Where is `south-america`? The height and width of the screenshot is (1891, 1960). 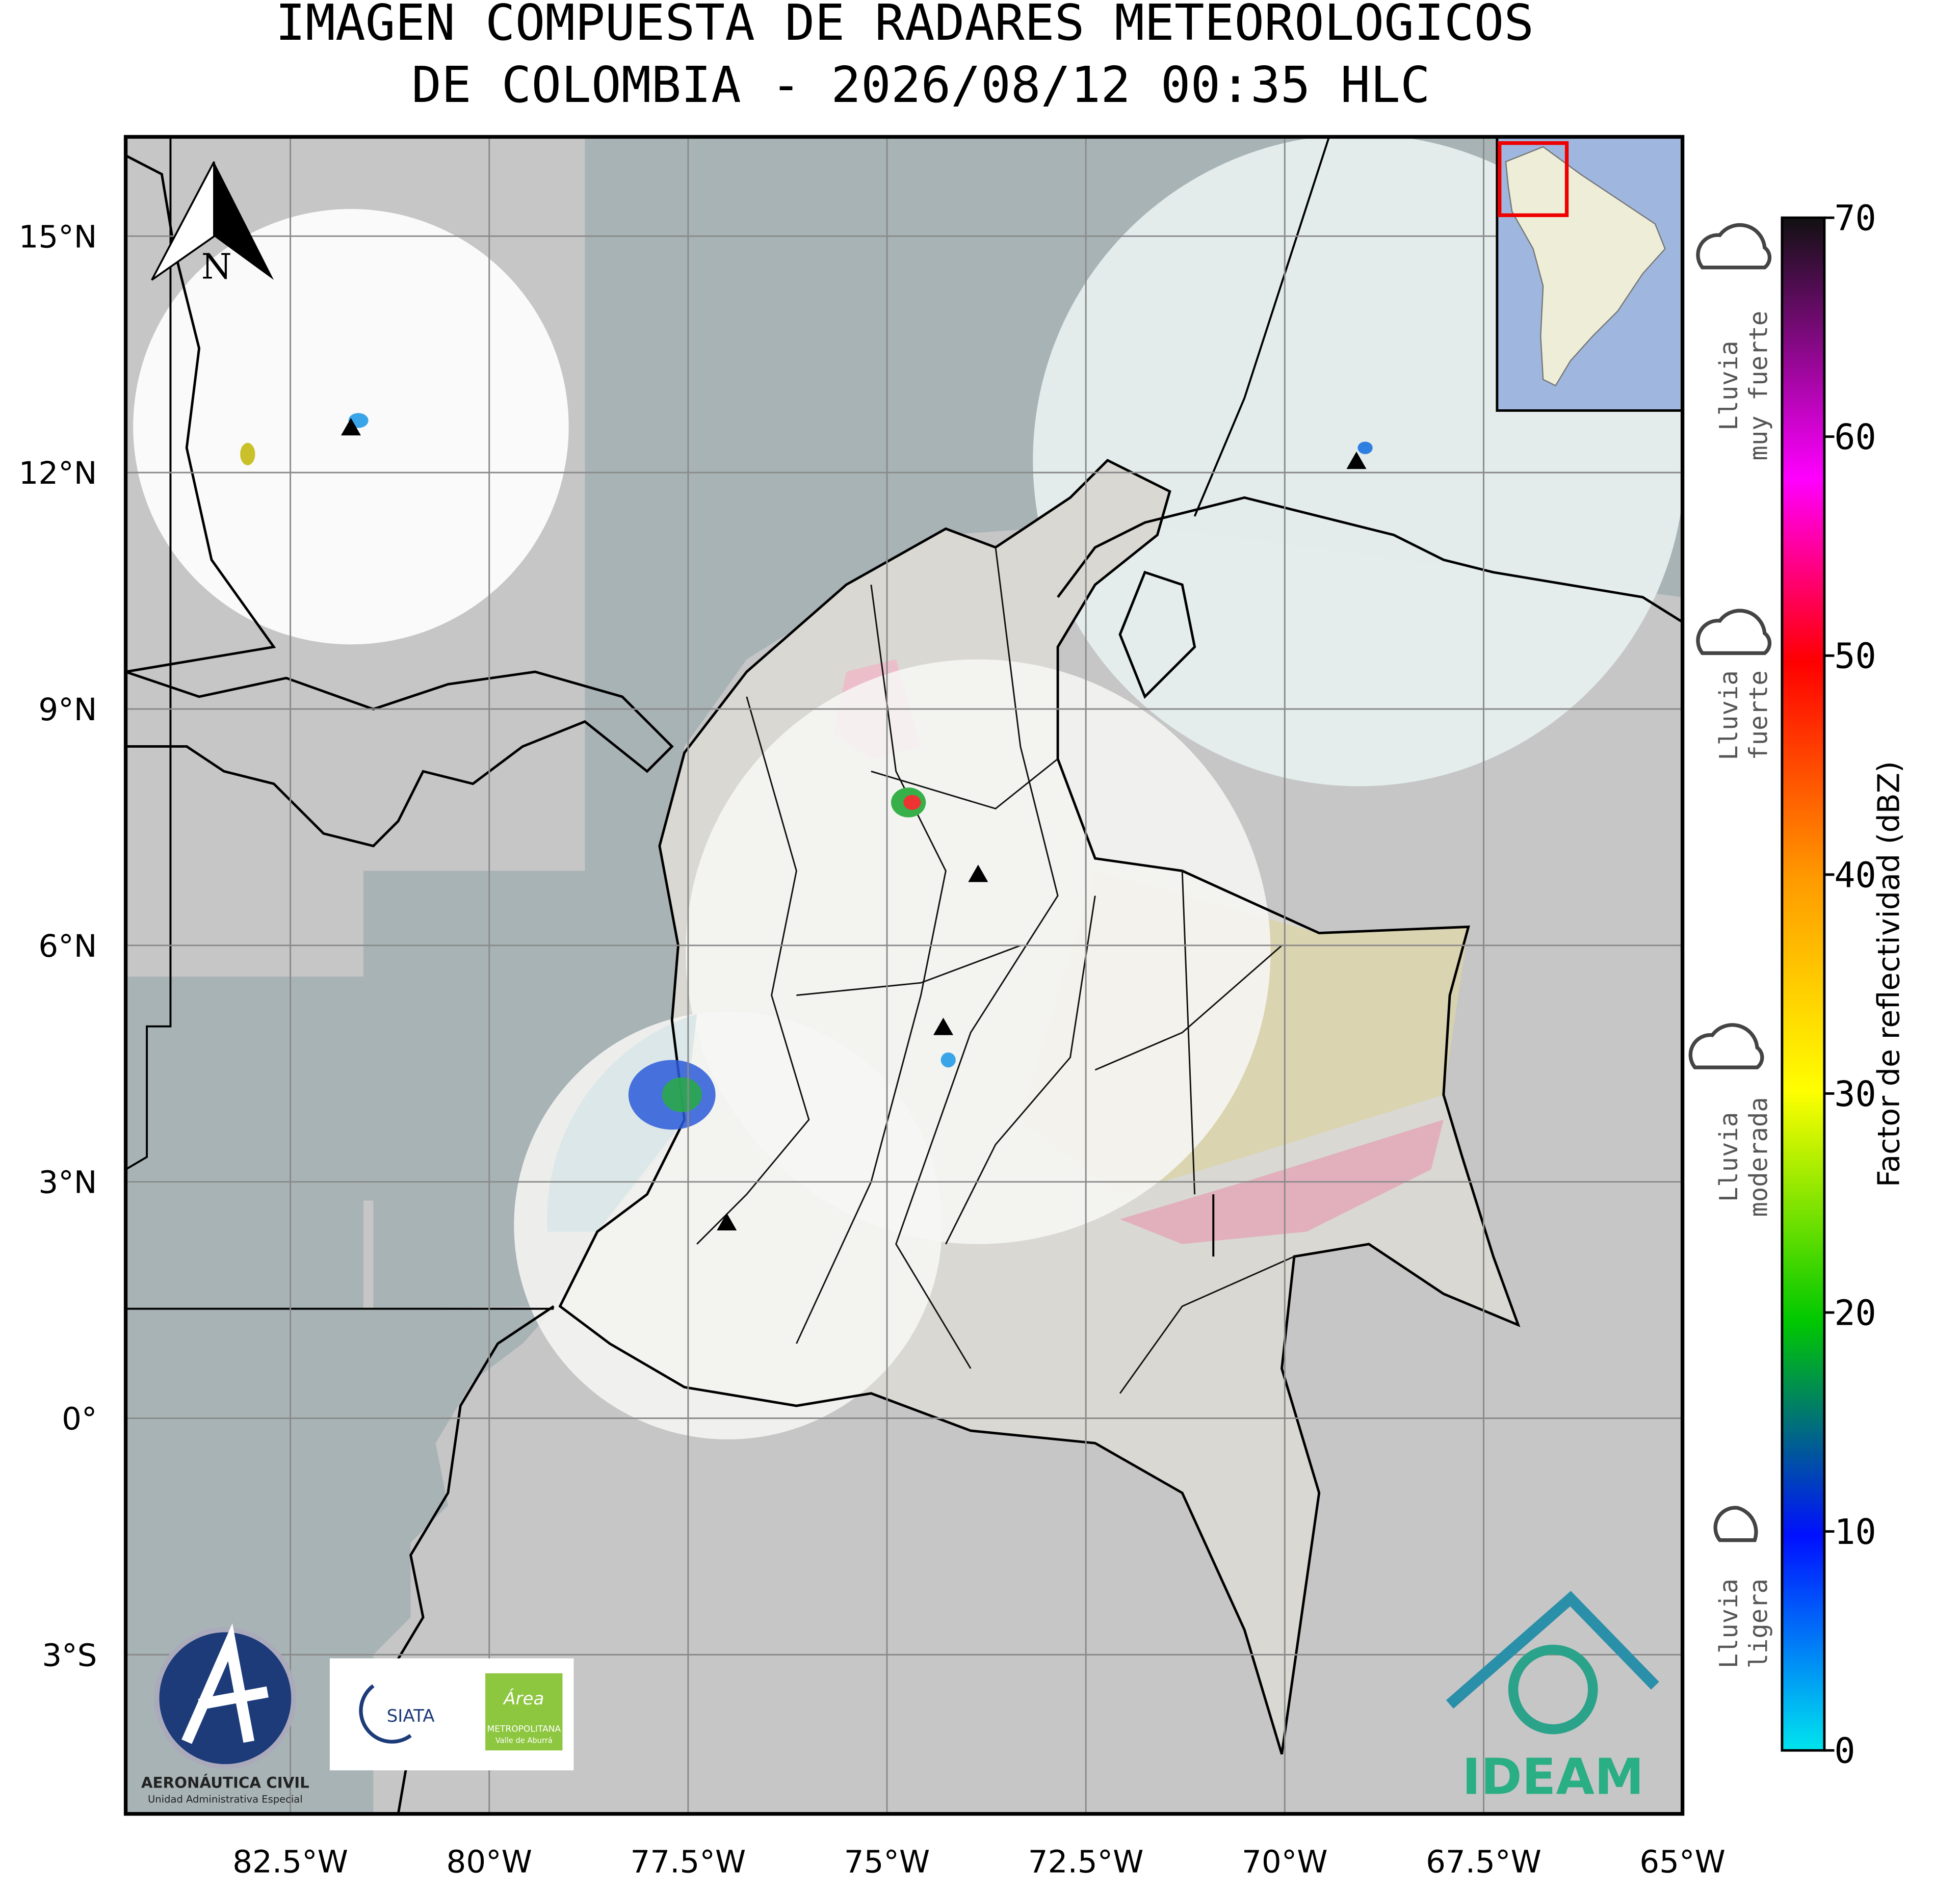
south-america is located at coordinates (1585, 266).